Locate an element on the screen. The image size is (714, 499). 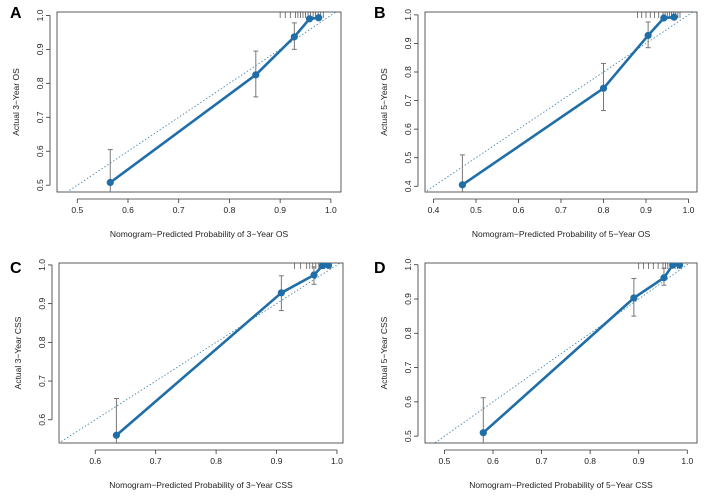
y-axis-title: Actual 5−Year CSS is located at coordinates (384, 352).